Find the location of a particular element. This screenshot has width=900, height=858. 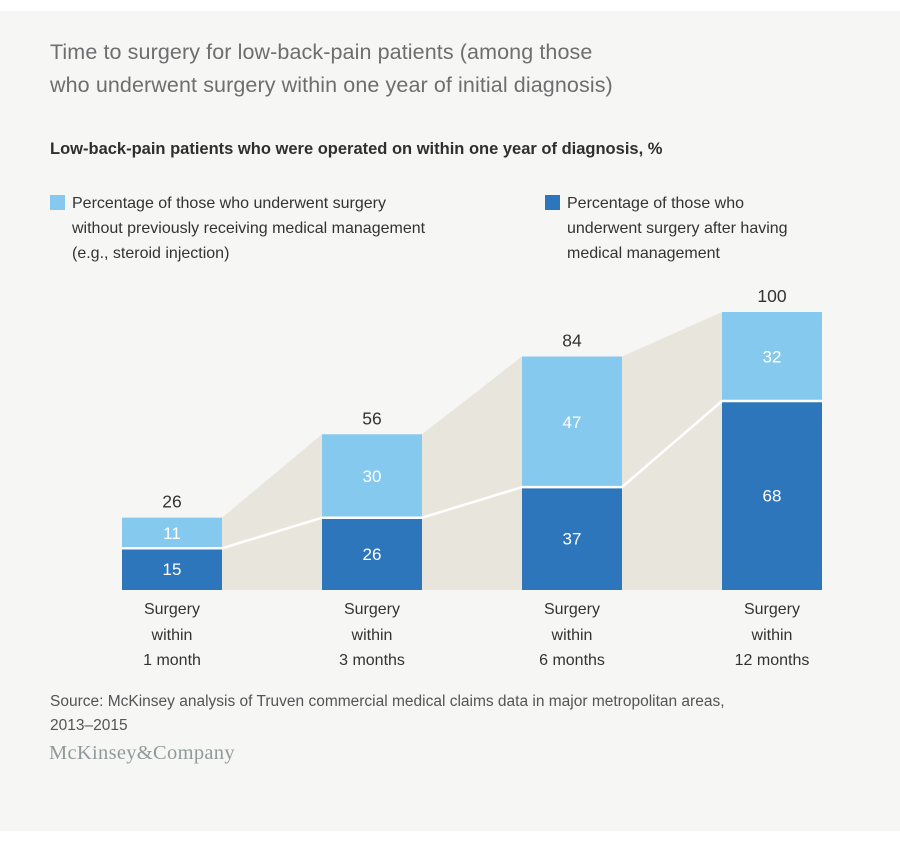

category-label-12-months: Surgery within 12 months is located at coordinates (772, 635).